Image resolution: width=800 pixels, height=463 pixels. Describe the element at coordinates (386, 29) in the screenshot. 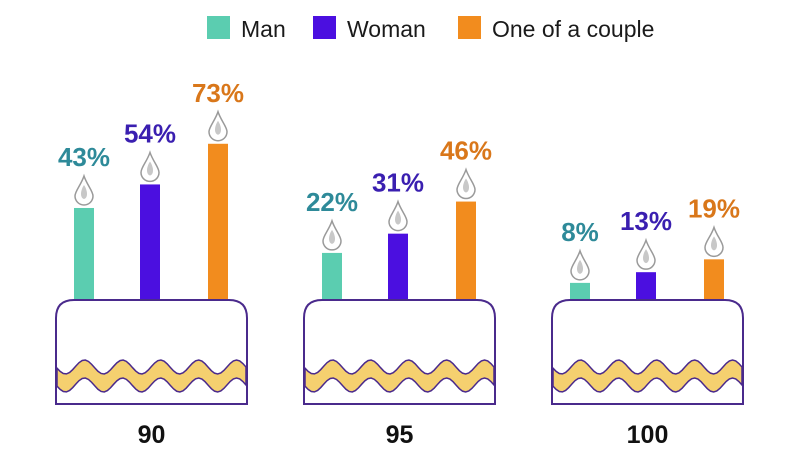

I see `legend-label-1: Woman` at that location.